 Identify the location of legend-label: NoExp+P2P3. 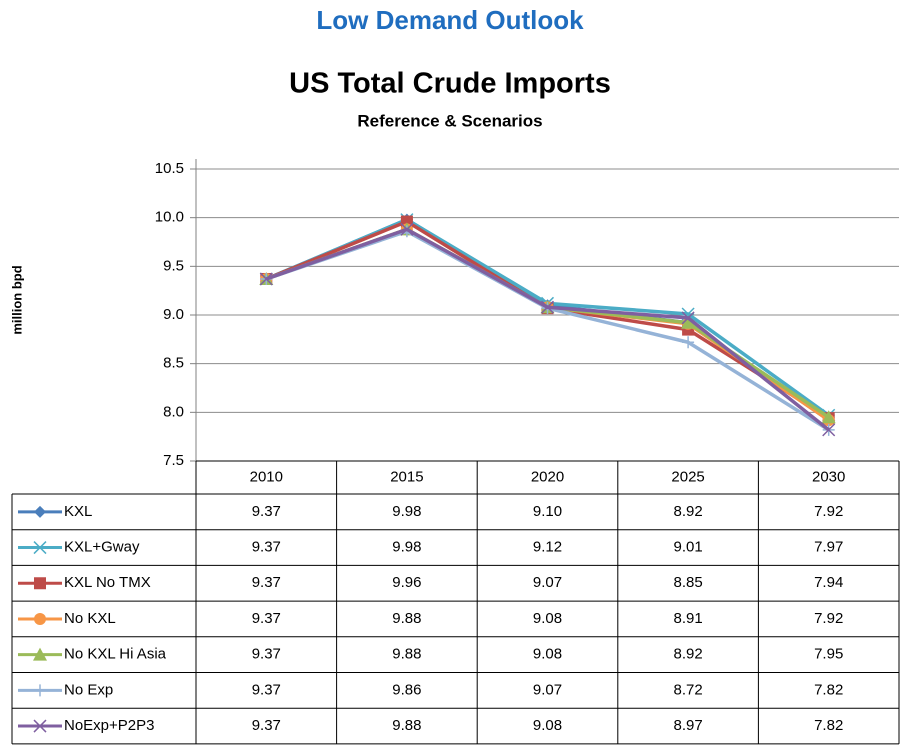
(109, 725).